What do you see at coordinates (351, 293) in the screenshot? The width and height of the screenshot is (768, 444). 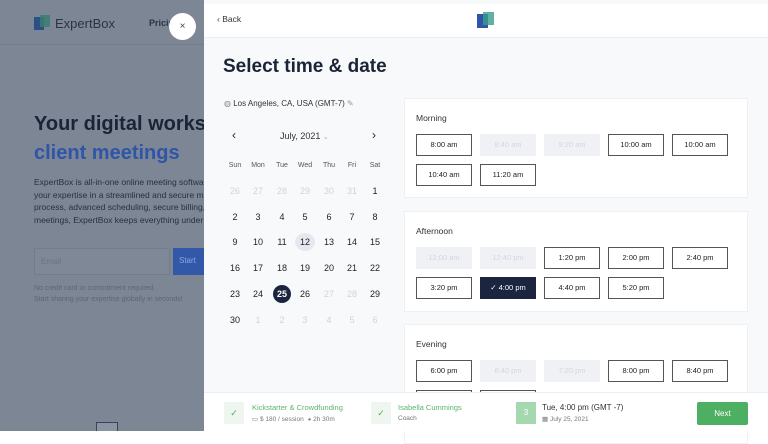 I see `calendar-day: 28` at bounding box center [351, 293].